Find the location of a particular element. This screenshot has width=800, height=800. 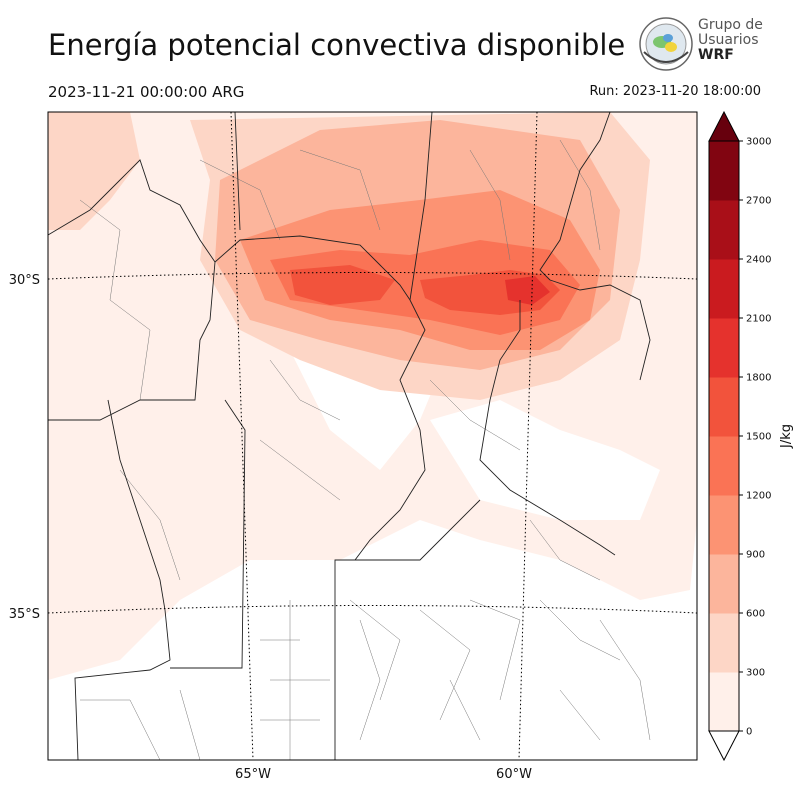

colorbar-tick-label: 2400 is located at coordinates (758, 260).